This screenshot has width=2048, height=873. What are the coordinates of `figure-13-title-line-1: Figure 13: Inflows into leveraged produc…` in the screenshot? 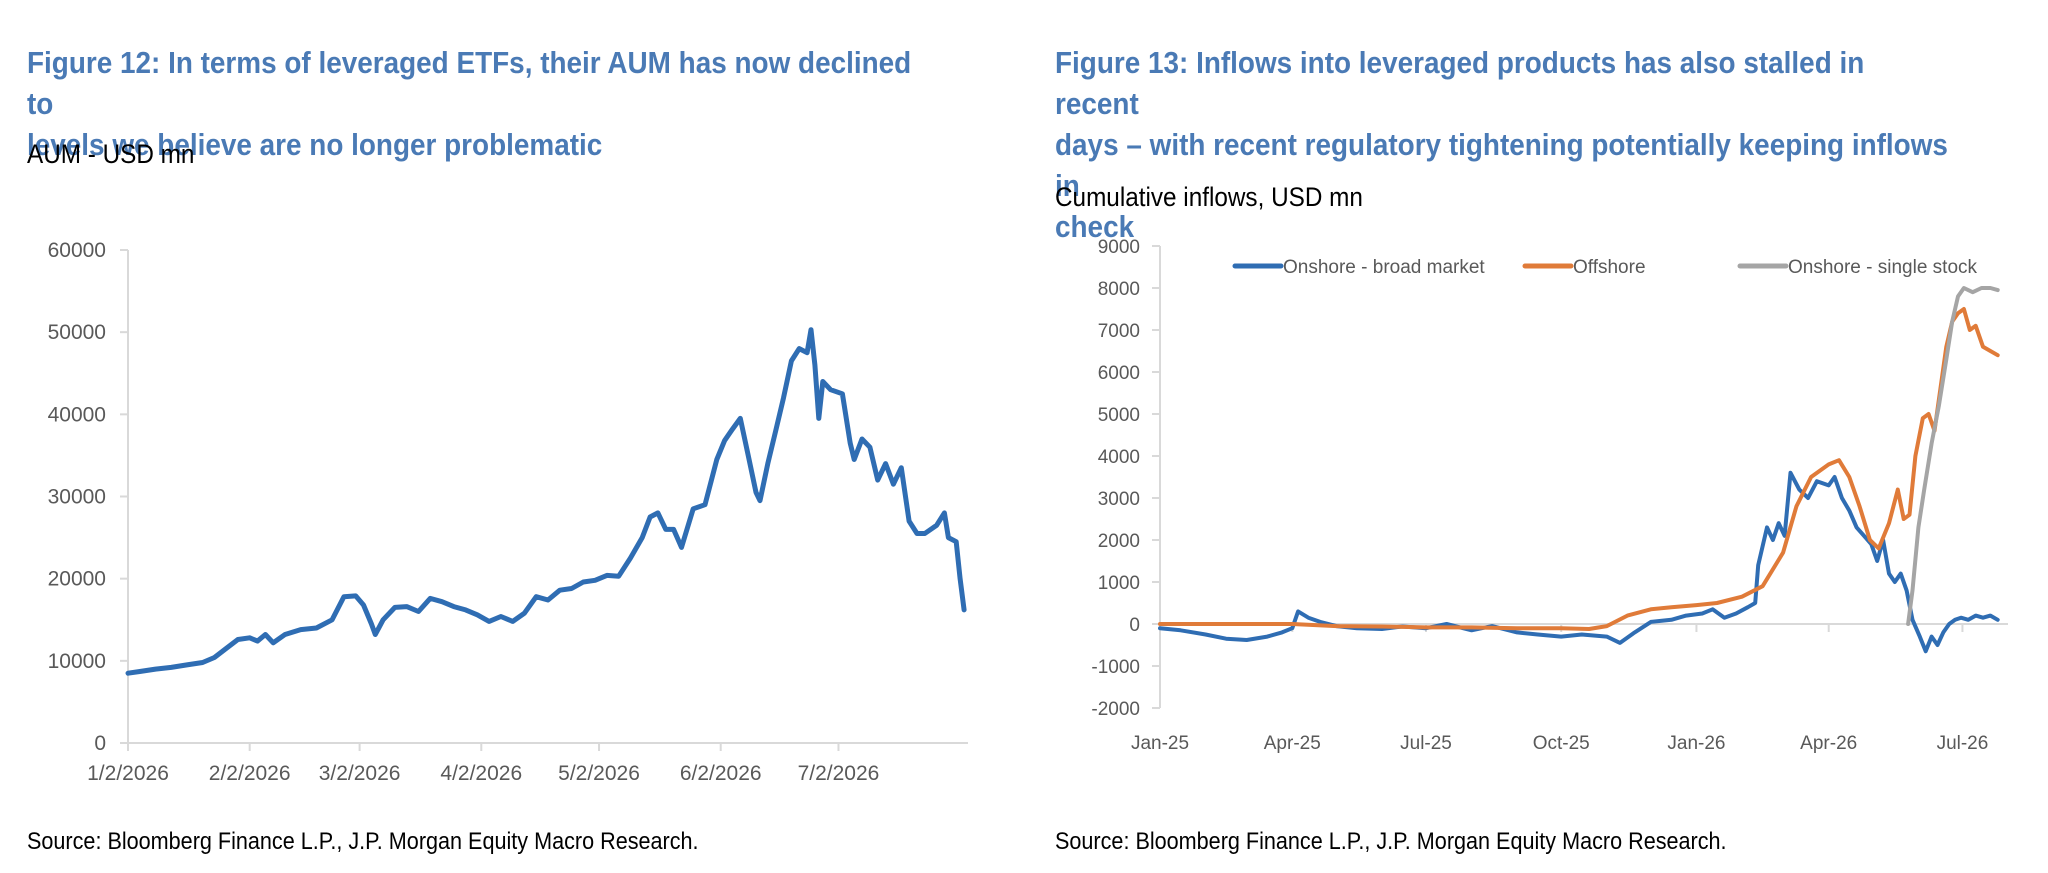 It's located at (1460, 83).